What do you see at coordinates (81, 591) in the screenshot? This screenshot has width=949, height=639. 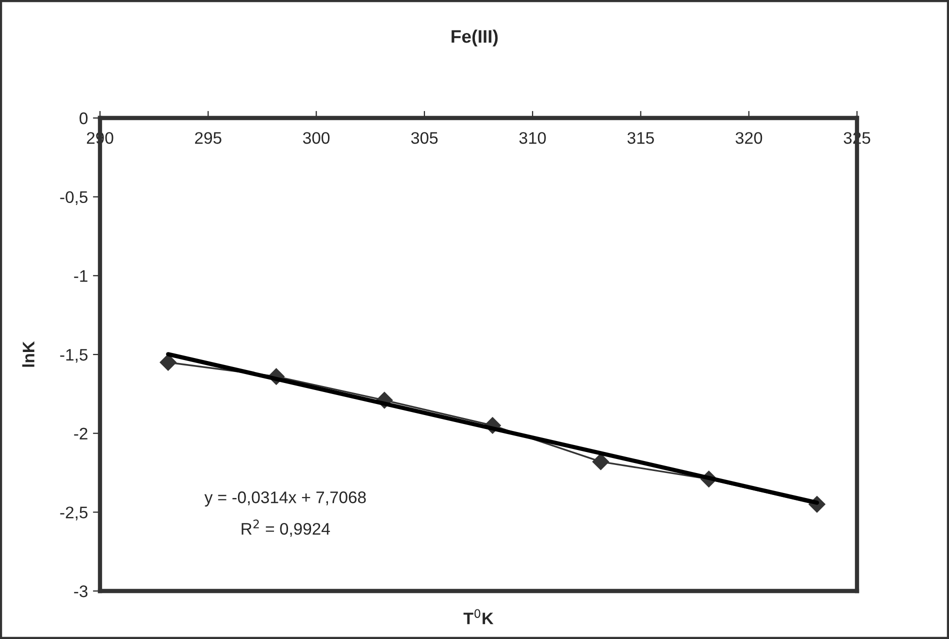 I see `y-tick-label: -3` at bounding box center [81, 591].